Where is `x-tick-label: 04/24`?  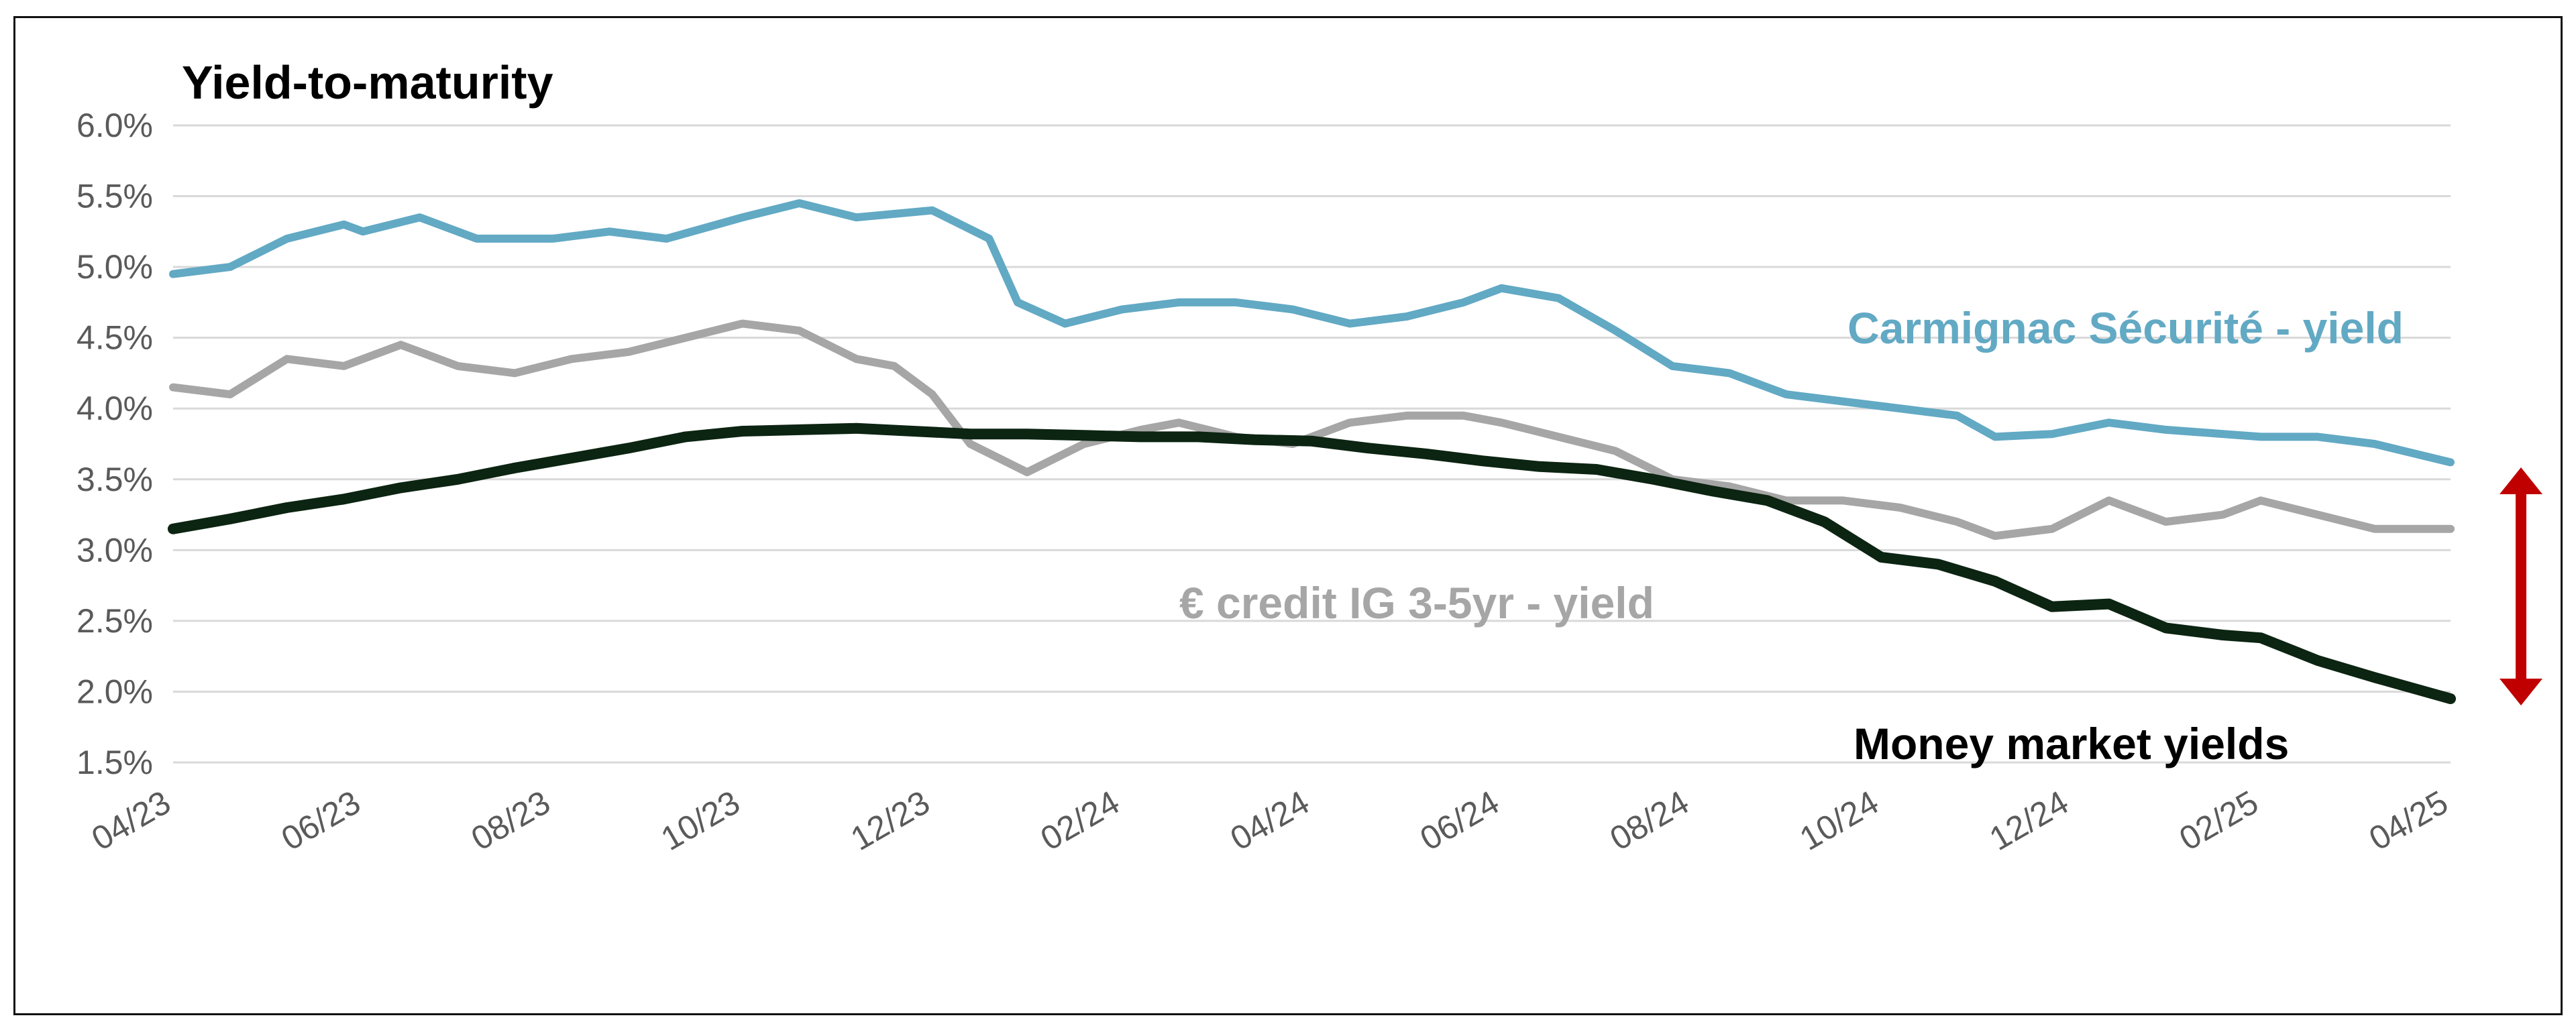 x-tick-label: 04/24 is located at coordinates (1270, 820).